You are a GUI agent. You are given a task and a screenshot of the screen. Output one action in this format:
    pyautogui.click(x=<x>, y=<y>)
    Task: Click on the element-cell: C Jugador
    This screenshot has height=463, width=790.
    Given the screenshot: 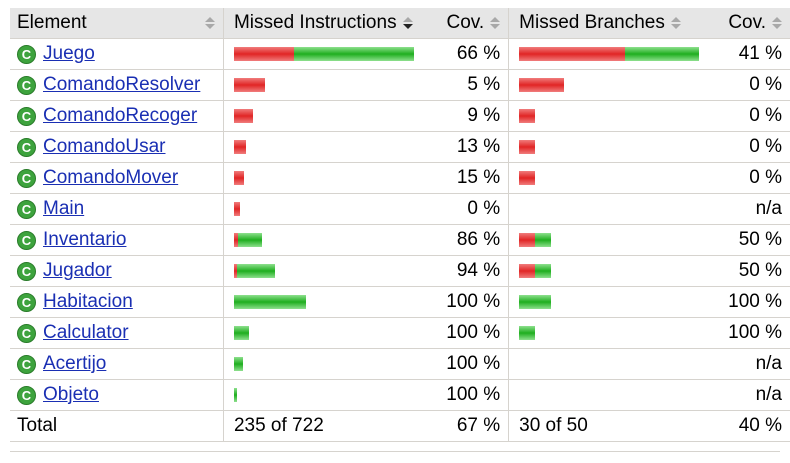 What is the action you would take?
    pyautogui.click(x=117, y=271)
    